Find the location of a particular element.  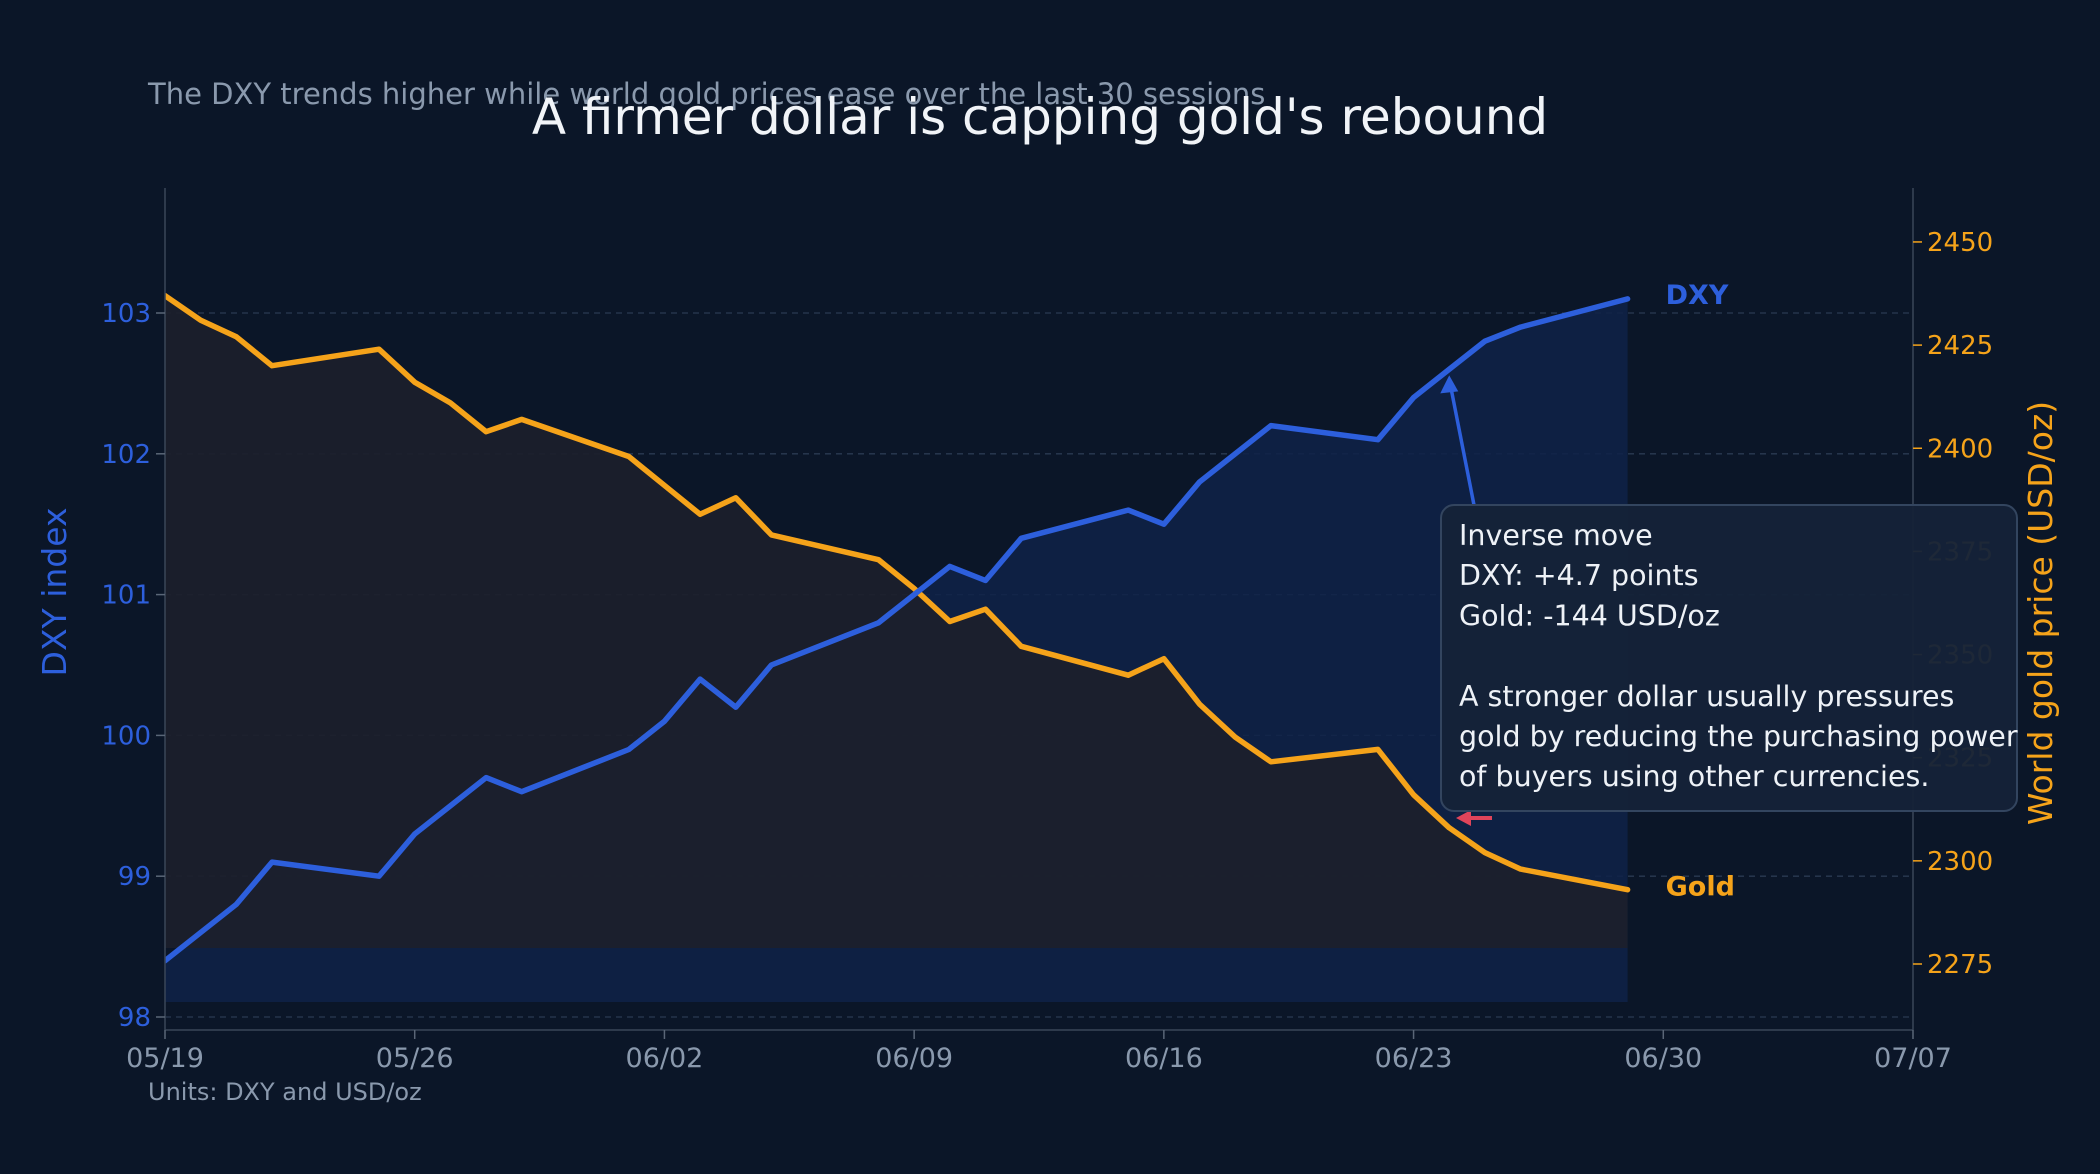

left-tick-label: 98 is located at coordinates (134, 1018).